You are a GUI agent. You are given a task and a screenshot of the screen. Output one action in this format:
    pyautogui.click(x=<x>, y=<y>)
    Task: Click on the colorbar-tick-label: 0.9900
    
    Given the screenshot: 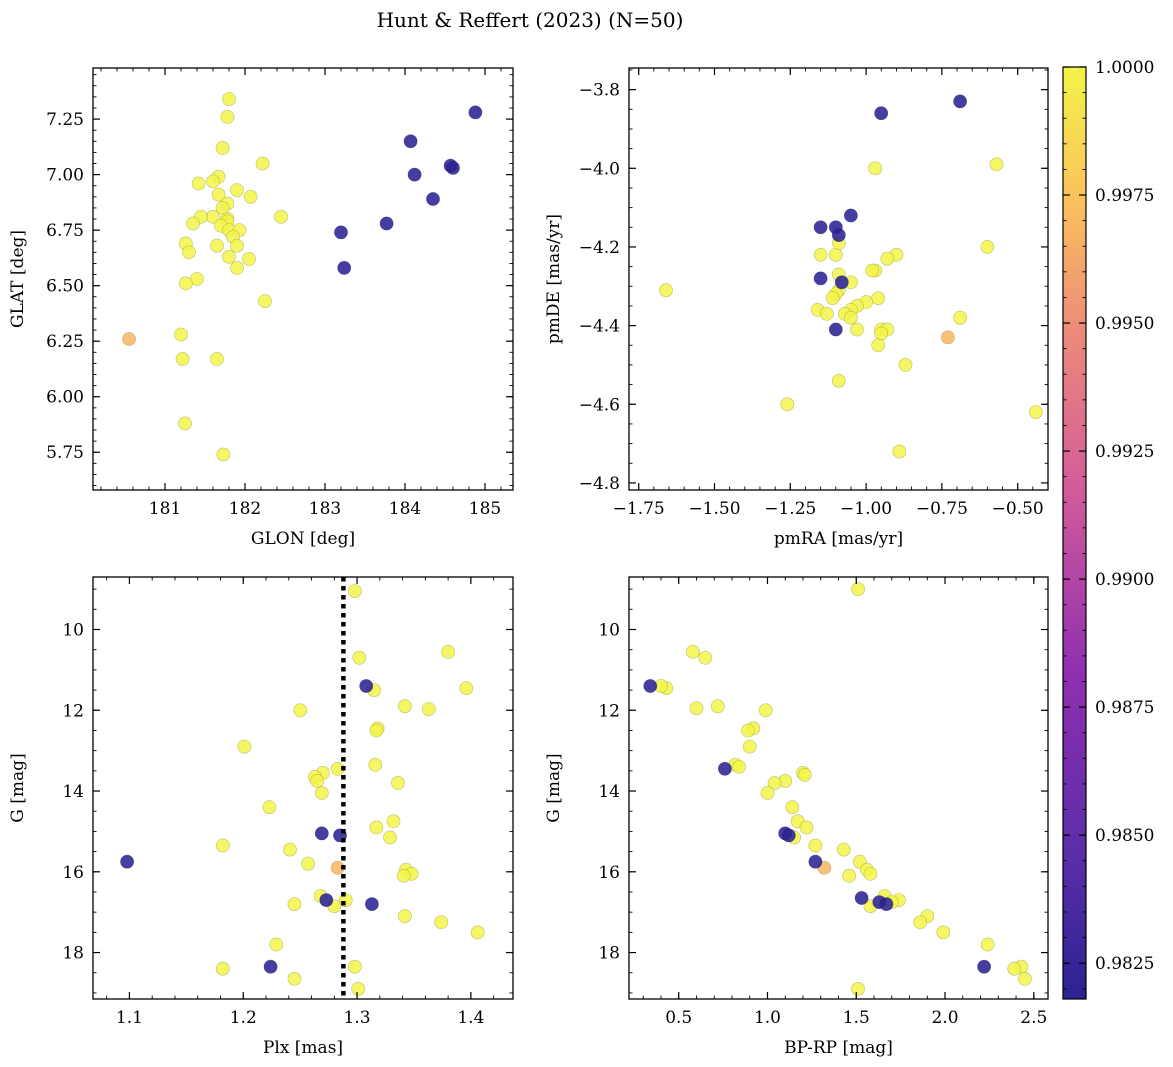 What is the action you would take?
    pyautogui.click(x=1124, y=580)
    